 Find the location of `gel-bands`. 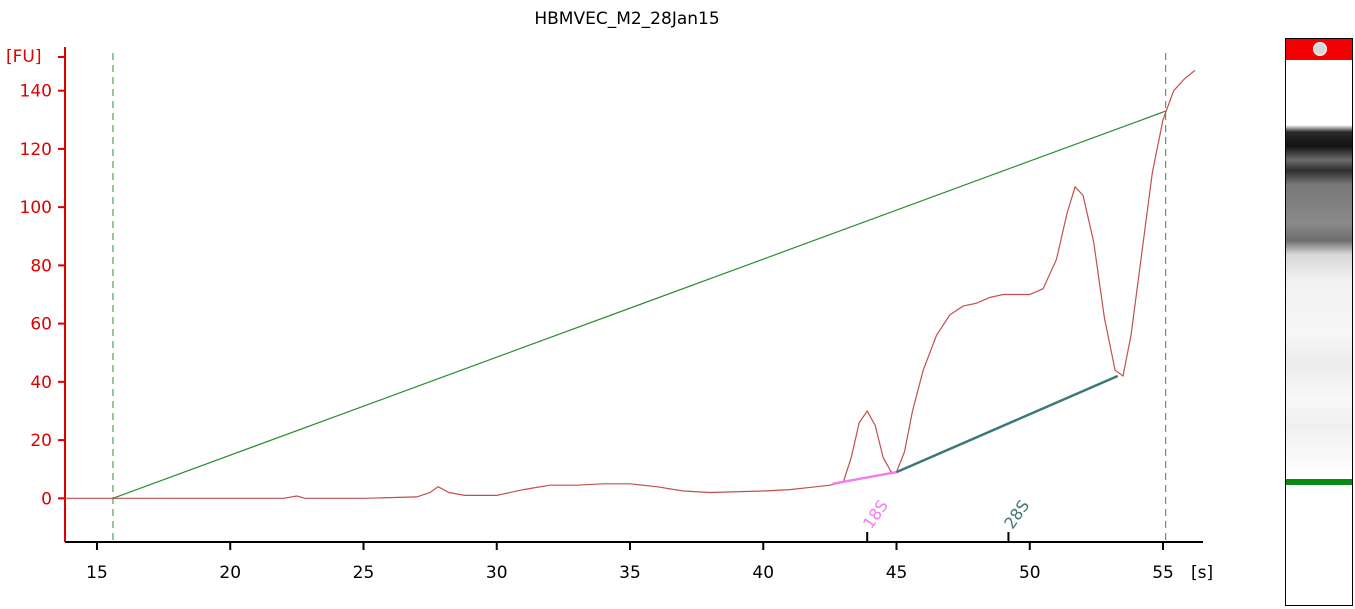

gel-bands is located at coordinates (1319, 300).